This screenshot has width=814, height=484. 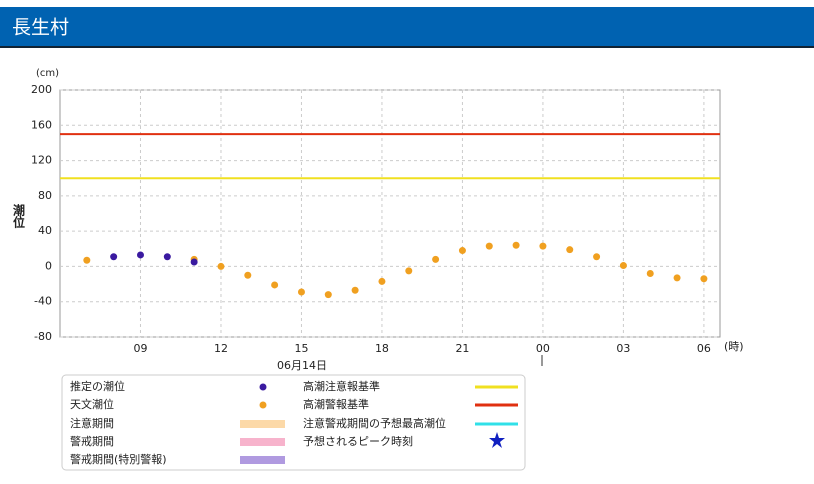 I want to click on legend-label: 高潮警報基準, so click(x=336, y=404).